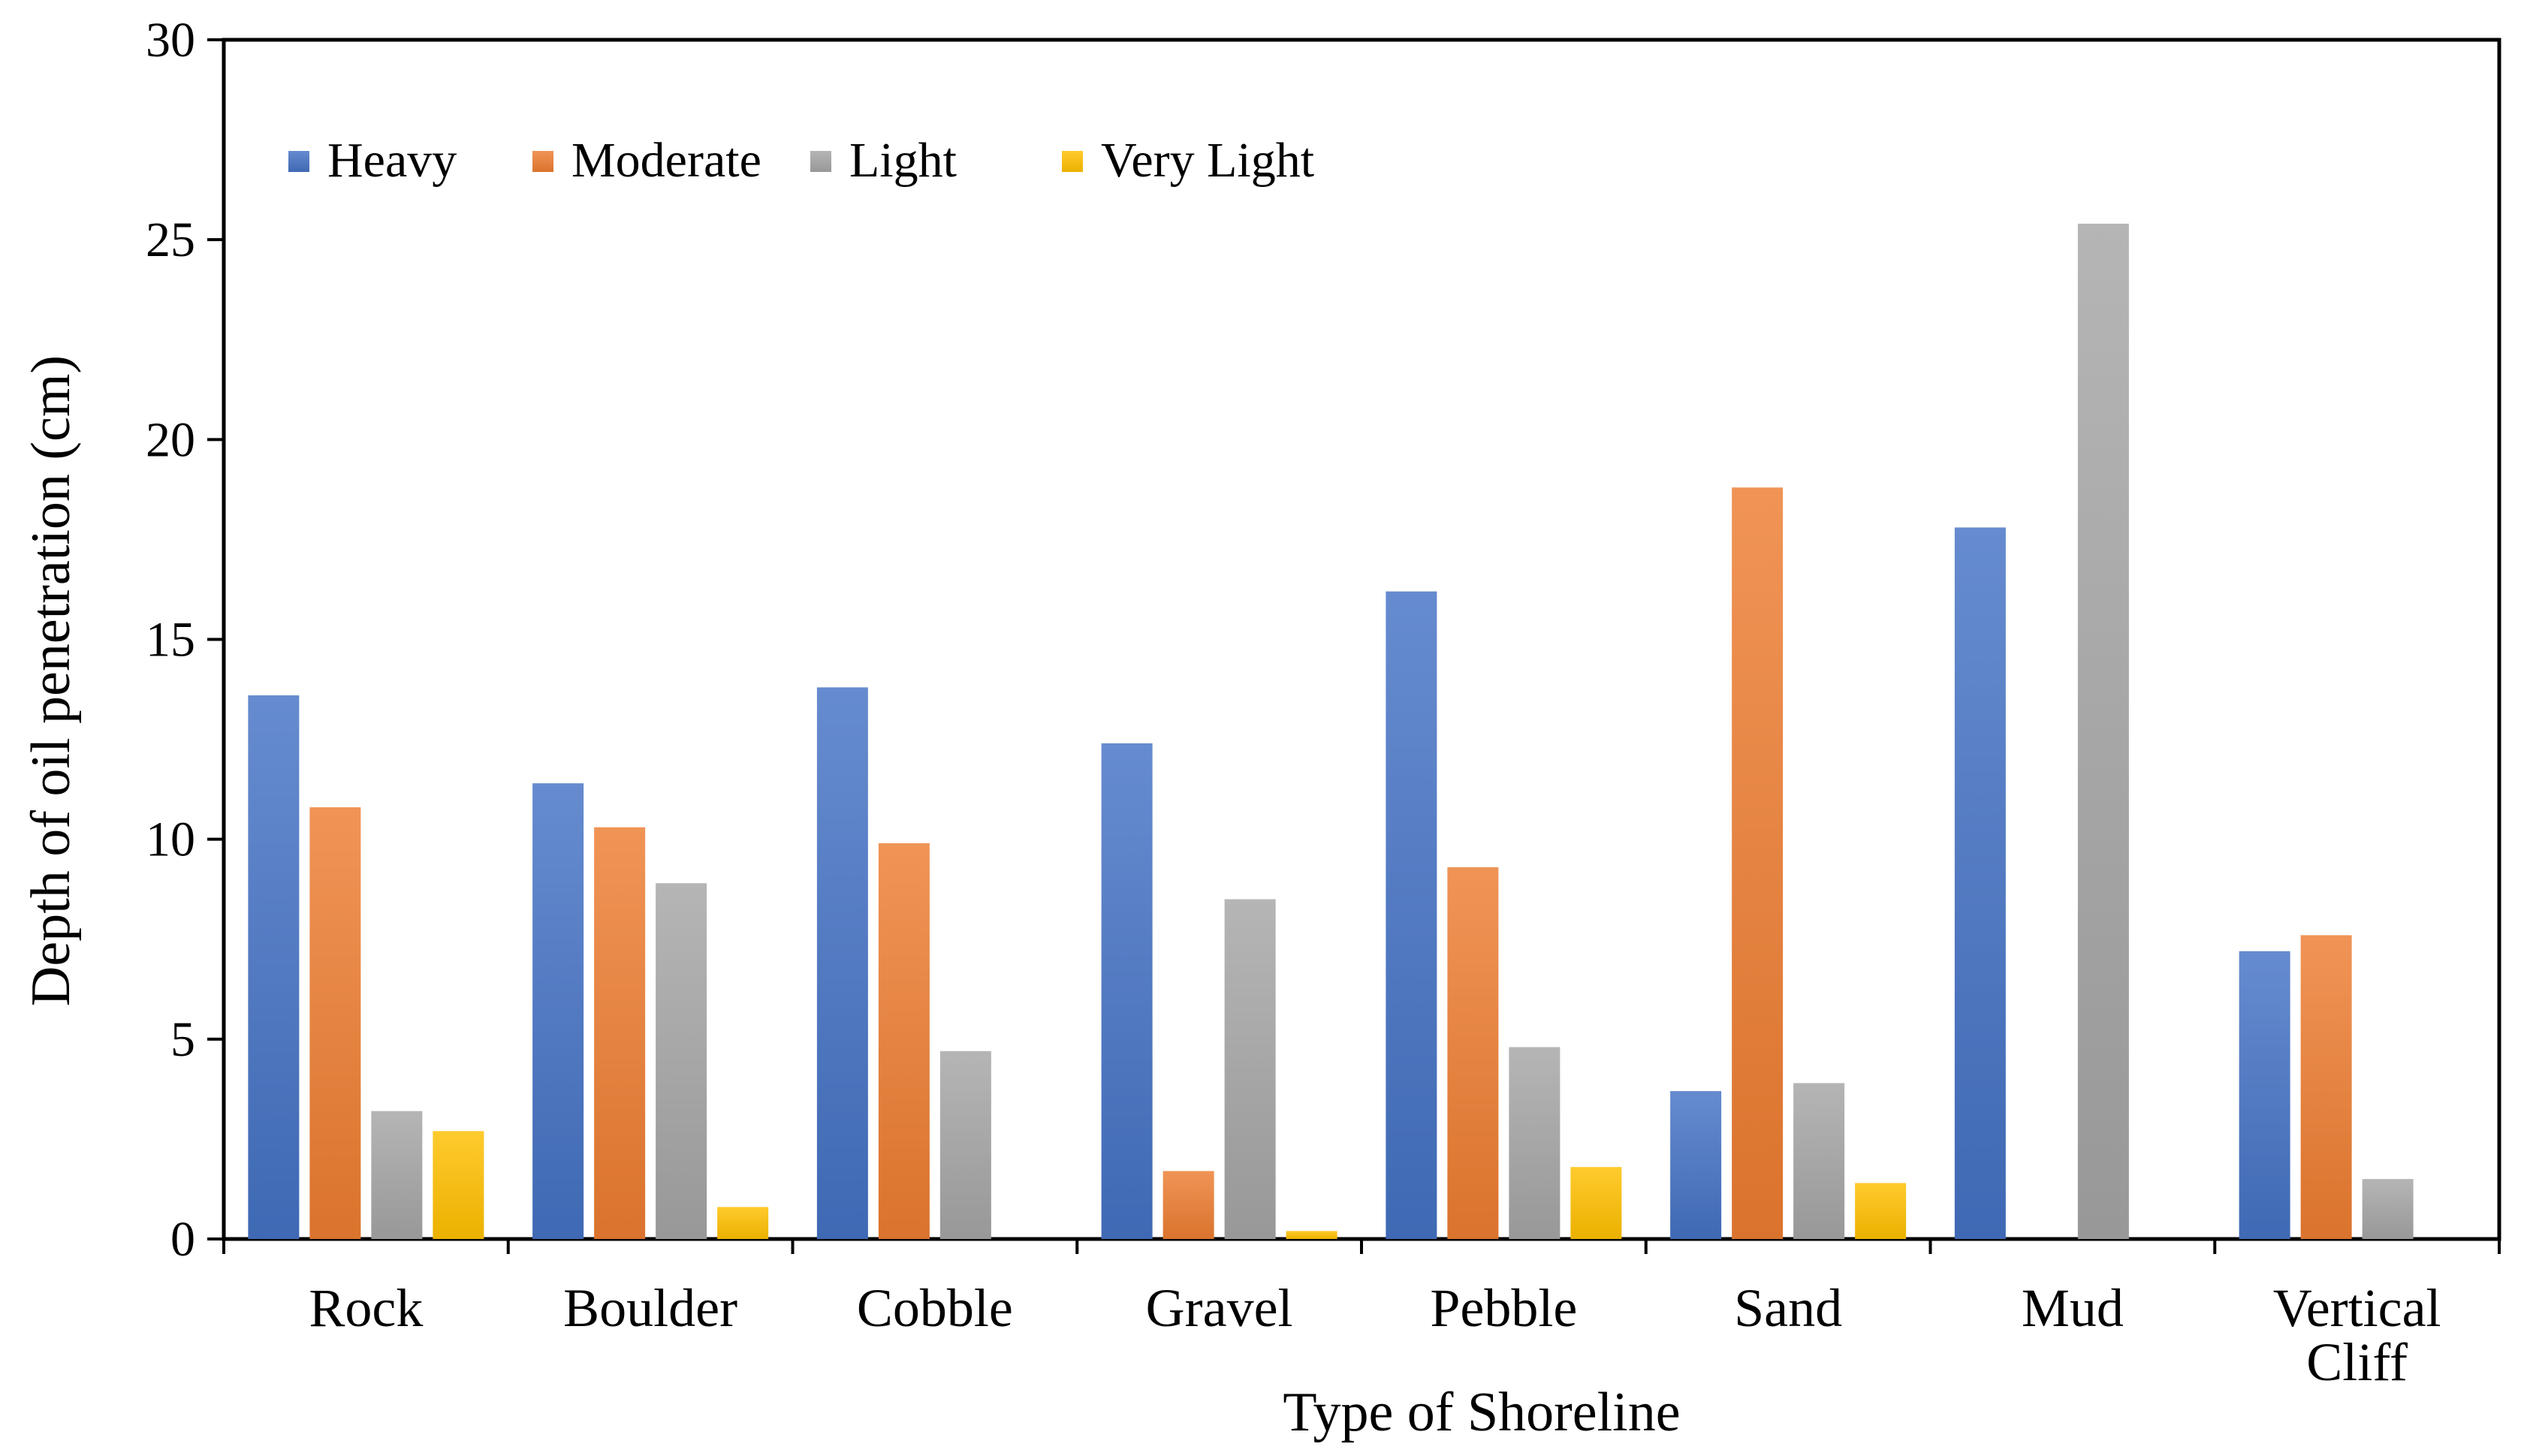 The image size is (2521, 1456). I want to click on x-category-label: Cobble, so click(935, 1308).